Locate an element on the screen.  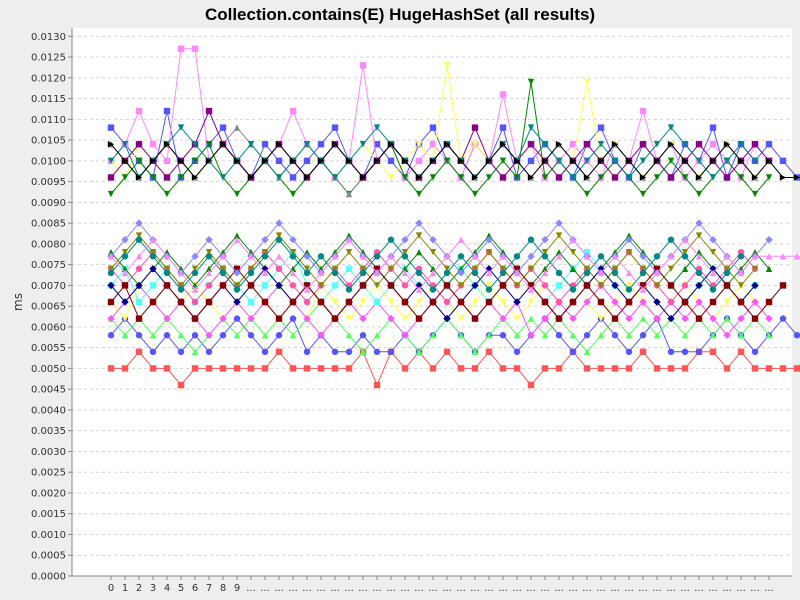
x-tick-label: 8 is located at coordinates (223, 588).